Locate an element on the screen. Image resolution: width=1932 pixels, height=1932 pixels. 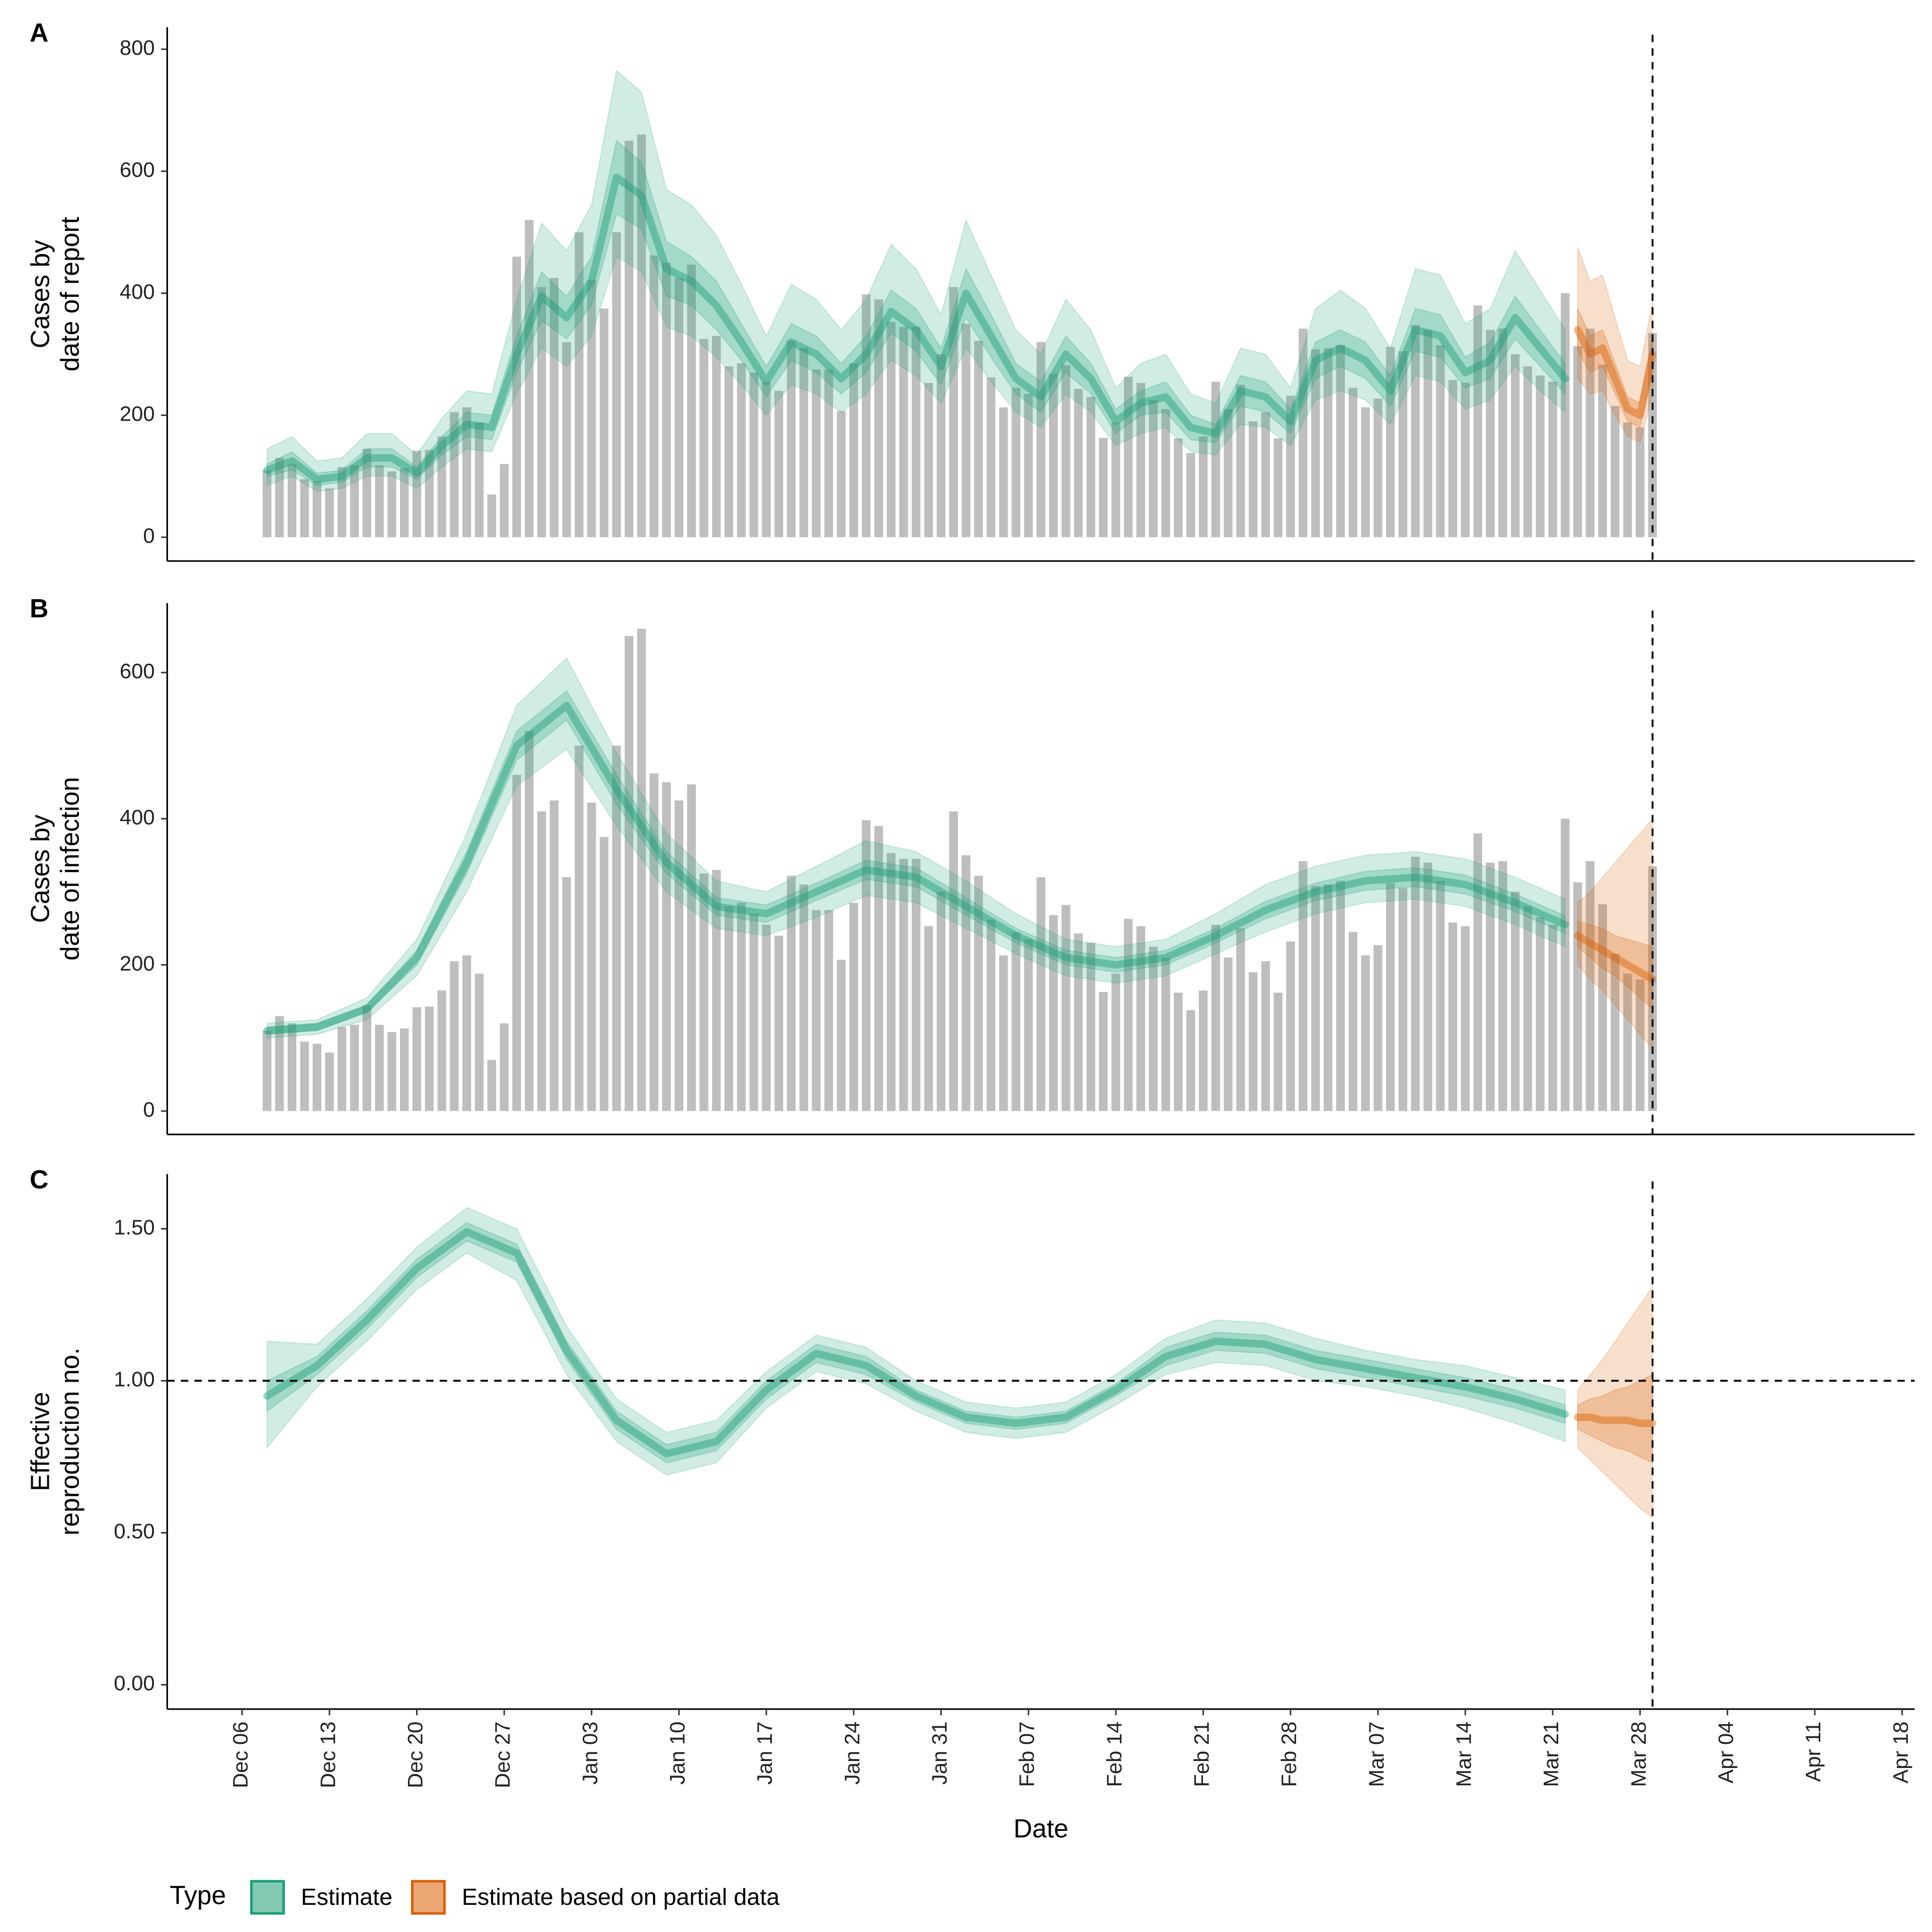
panel-letter: A is located at coordinates (39, 33).